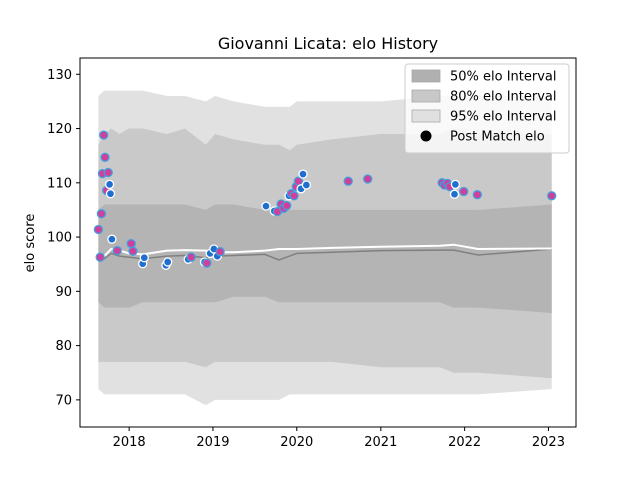 This screenshot has width=640, height=480. Describe the element at coordinates (63, 400) in the screenshot. I see `y-tick-label: 70` at that location.